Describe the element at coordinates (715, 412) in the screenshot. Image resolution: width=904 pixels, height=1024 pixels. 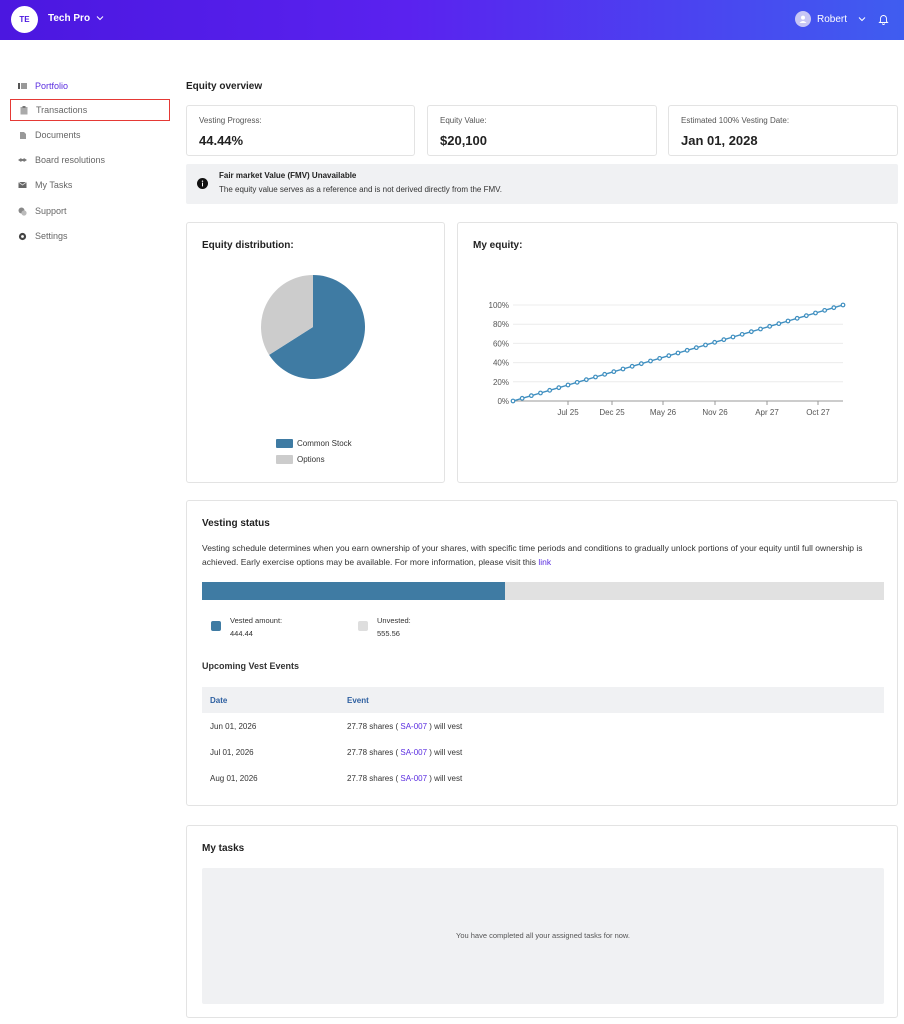
I see `x-tick-label: Nov 26` at that location.